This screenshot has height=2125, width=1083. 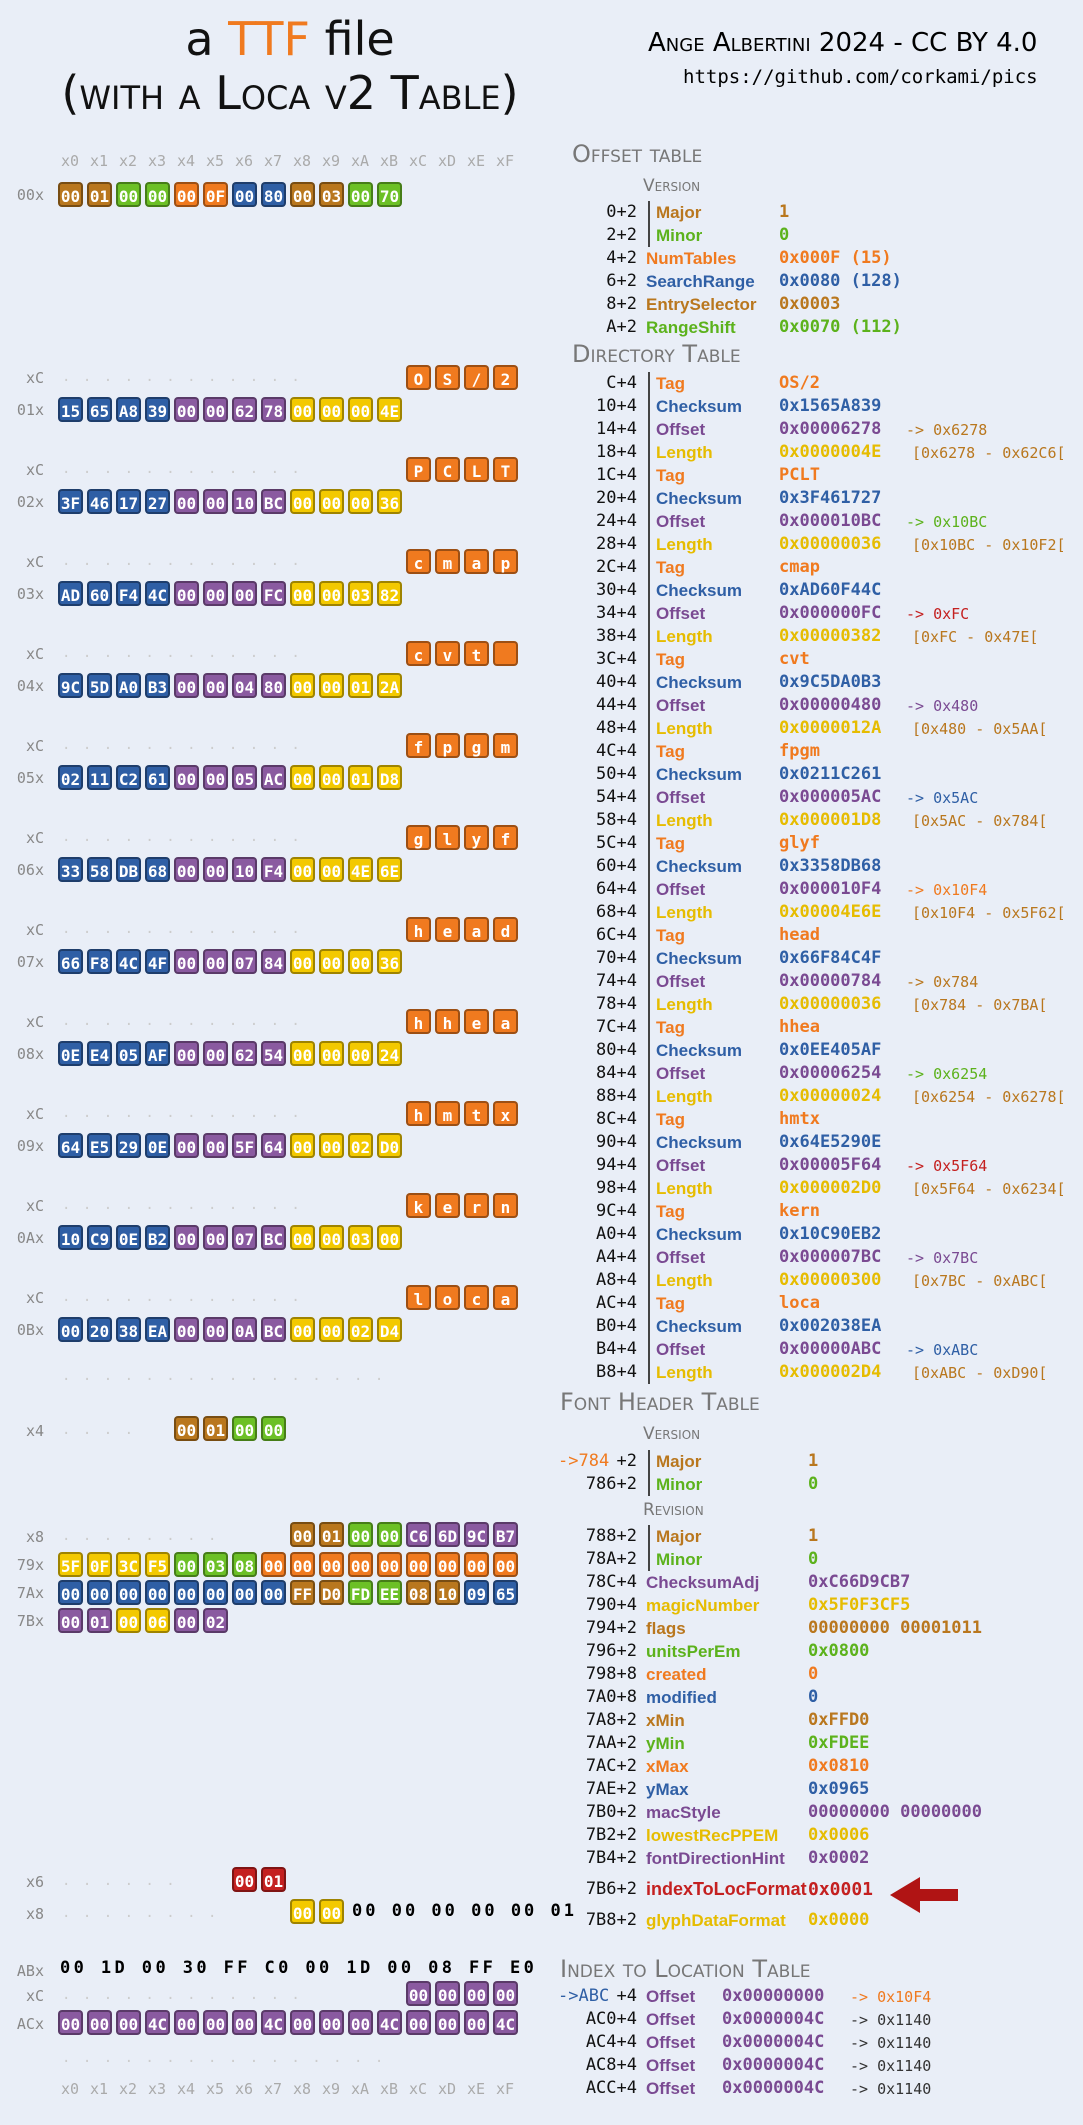 What do you see at coordinates (447, 929) in the screenshot?
I see `hex-byte: e` at bounding box center [447, 929].